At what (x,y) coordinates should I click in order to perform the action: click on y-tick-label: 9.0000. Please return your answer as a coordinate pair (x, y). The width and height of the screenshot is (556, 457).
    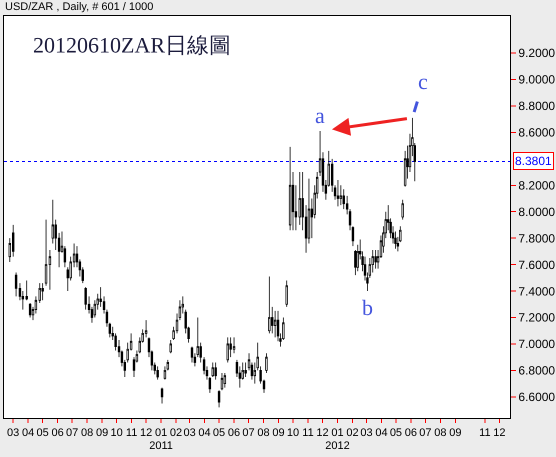
    Looking at the image, I should click on (537, 79).